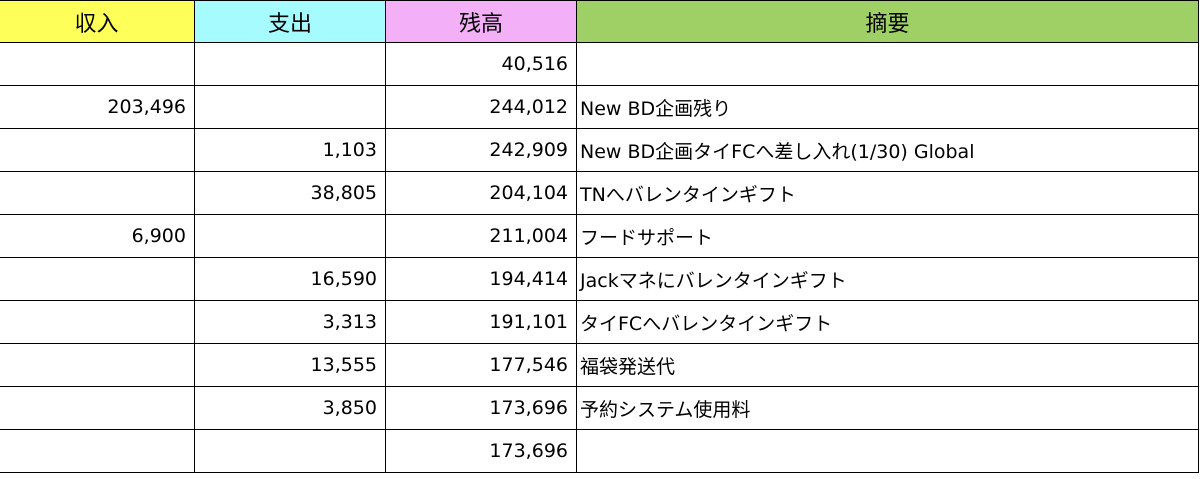 This screenshot has width=1200, height=479. What do you see at coordinates (290, 21) in the screenshot?
I see `expense-column-header: 支出` at bounding box center [290, 21].